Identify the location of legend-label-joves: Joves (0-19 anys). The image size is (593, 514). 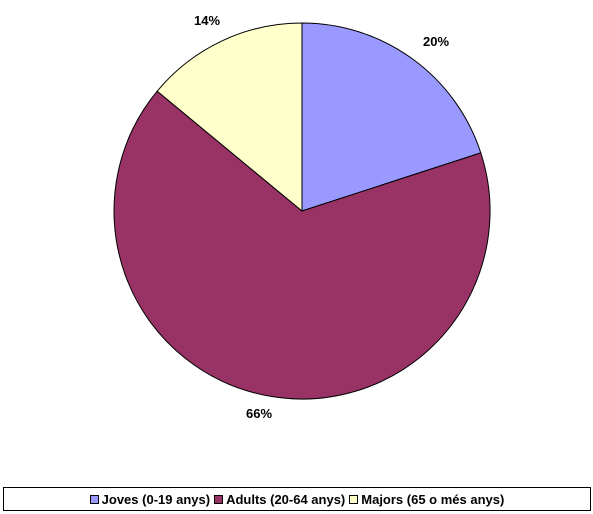
(156, 499).